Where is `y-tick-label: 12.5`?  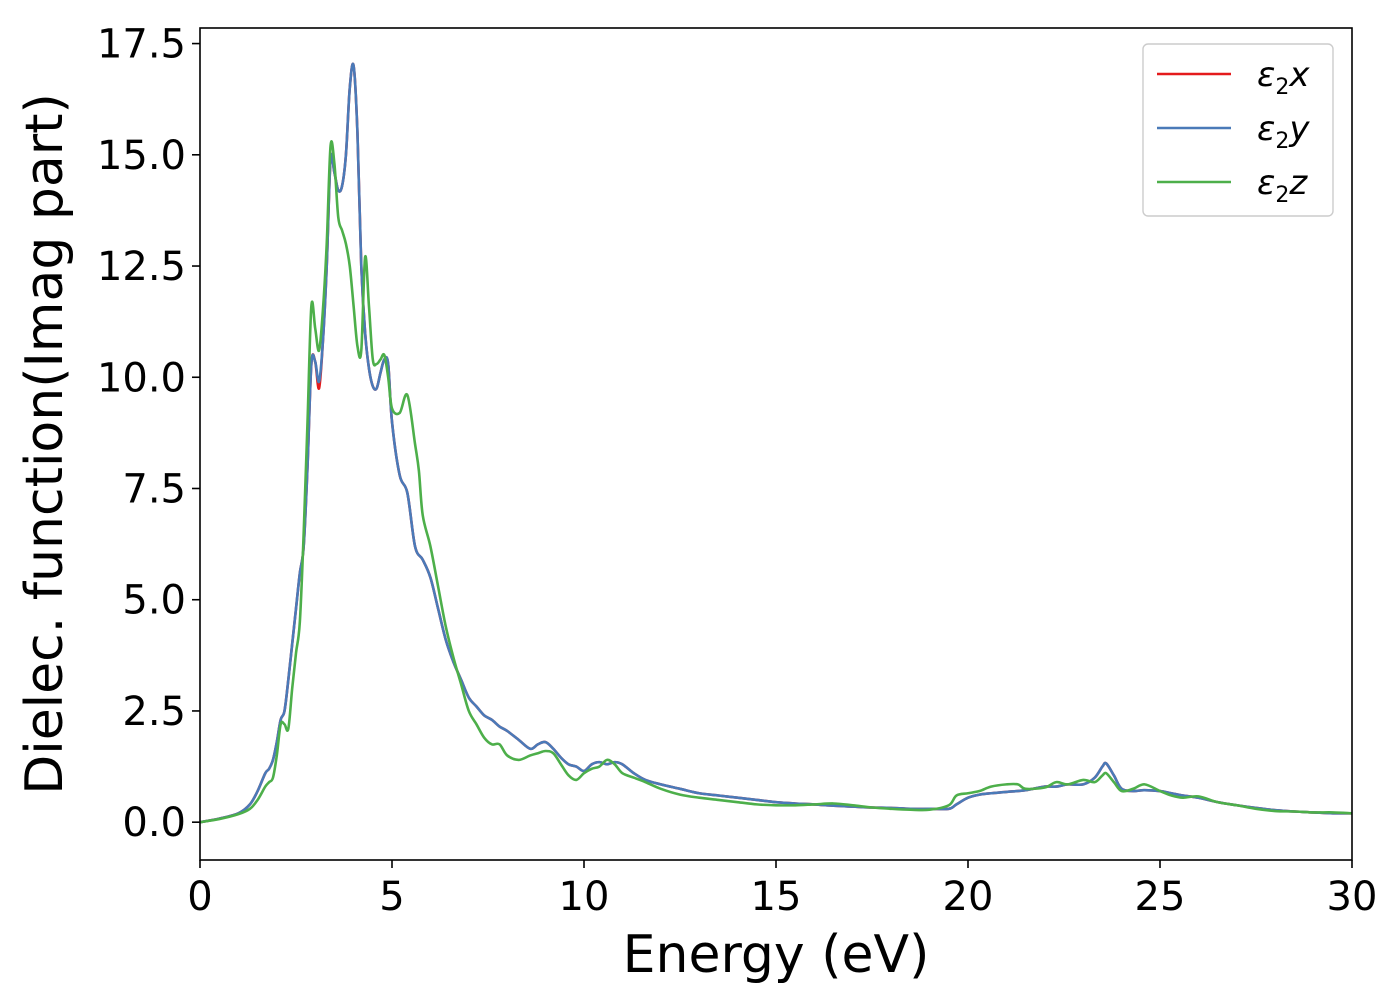 y-tick-label: 12.5 is located at coordinates (141, 267).